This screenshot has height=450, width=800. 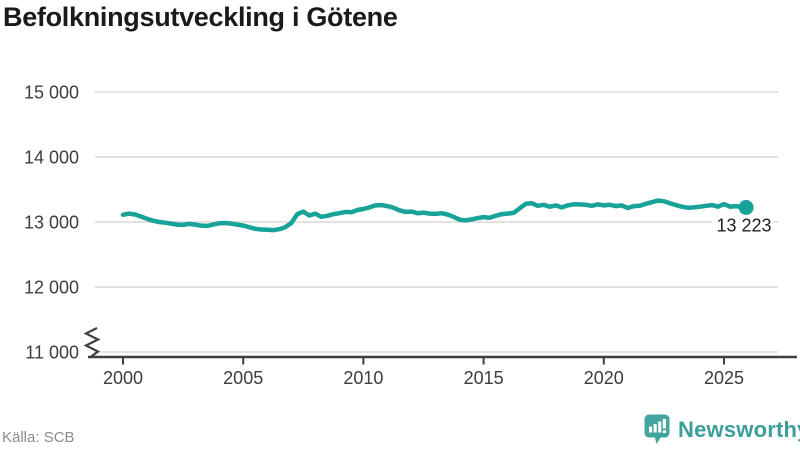 What do you see at coordinates (363, 378) in the screenshot?
I see `x-axis-label-2010: 2010` at bounding box center [363, 378].